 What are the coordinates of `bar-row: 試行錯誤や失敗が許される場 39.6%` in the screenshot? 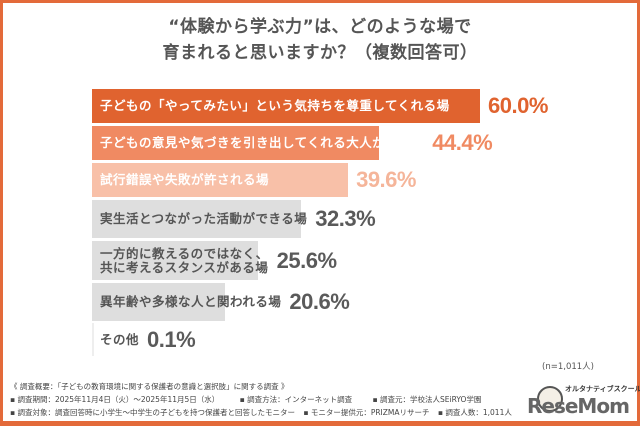 It's located at (352, 180).